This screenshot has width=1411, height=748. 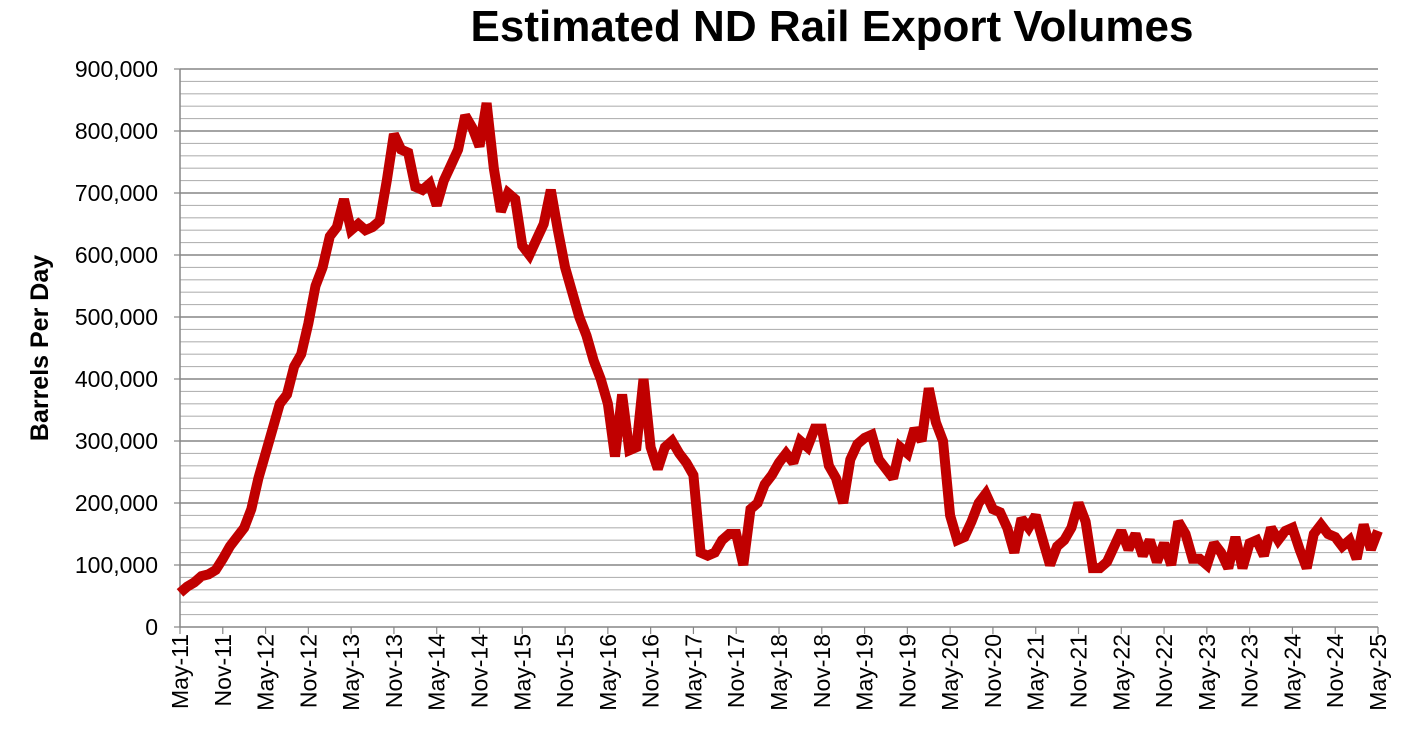 What do you see at coordinates (351, 672) in the screenshot?
I see `x-tick-label: May-13` at bounding box center [351, 672].